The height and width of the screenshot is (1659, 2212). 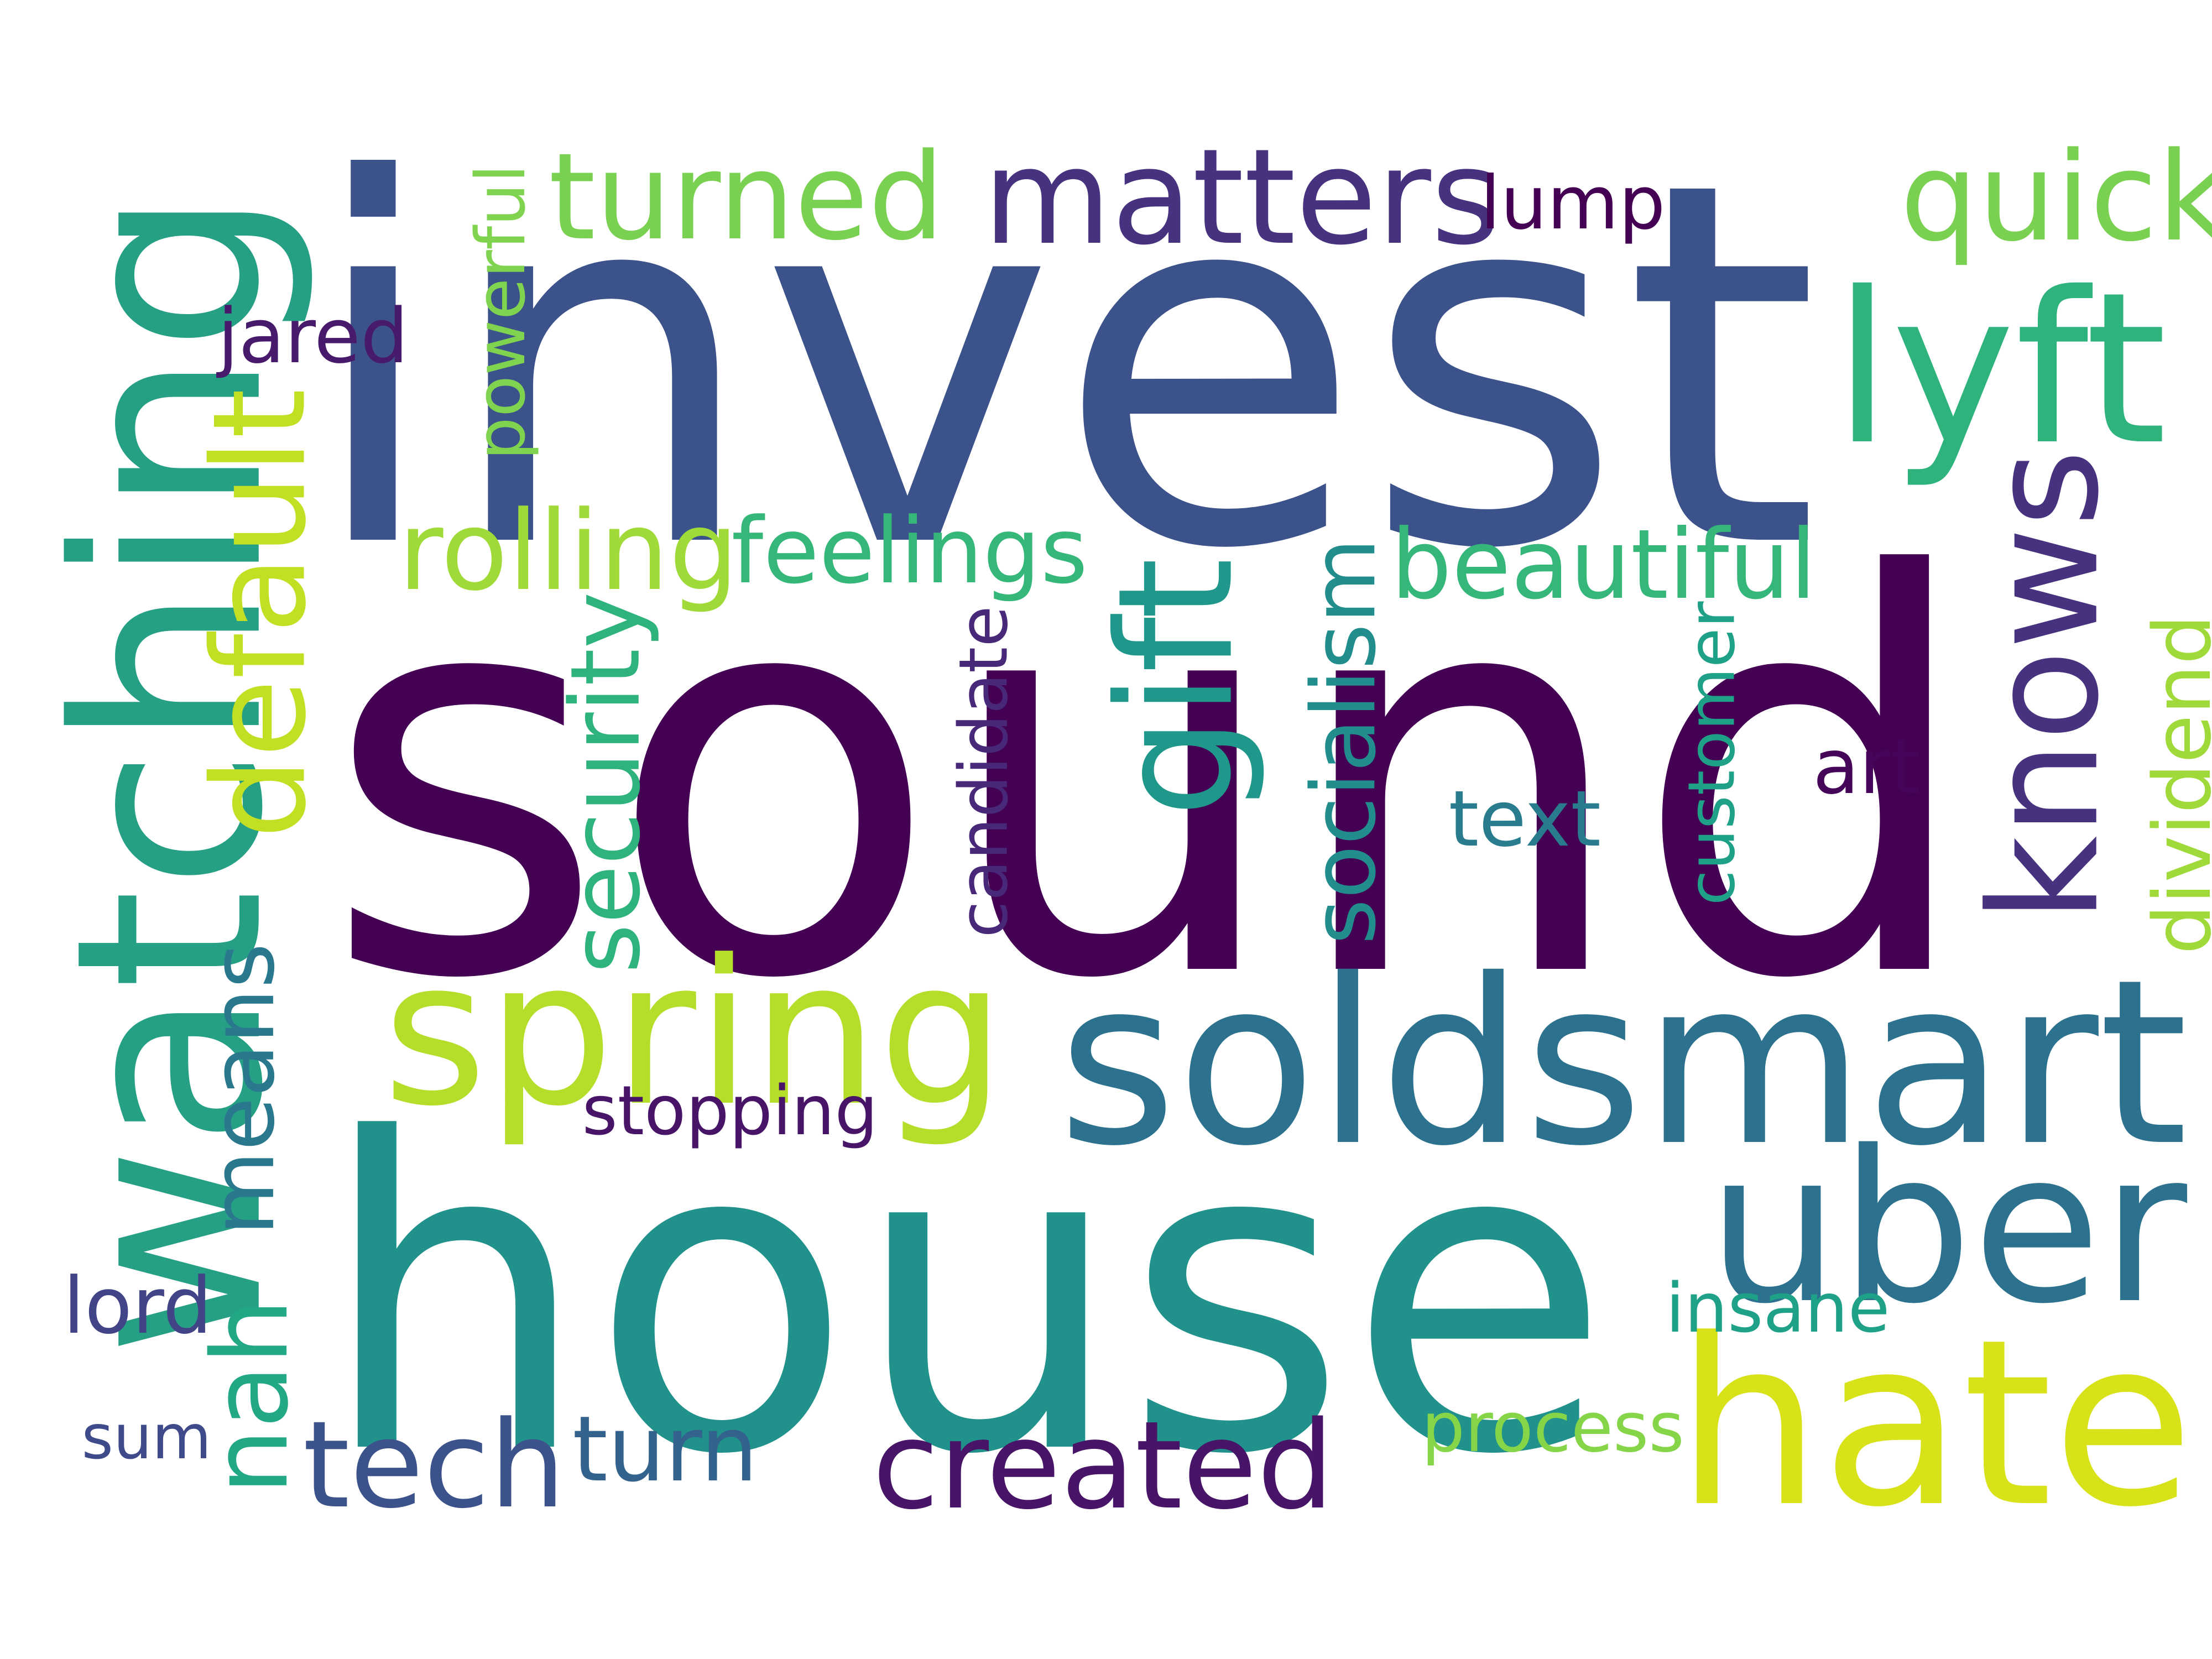 What do you see at coordinates (501, 312) in the screenshot?
I see `word-powerful: powerful` at bounding box center [501, 312].